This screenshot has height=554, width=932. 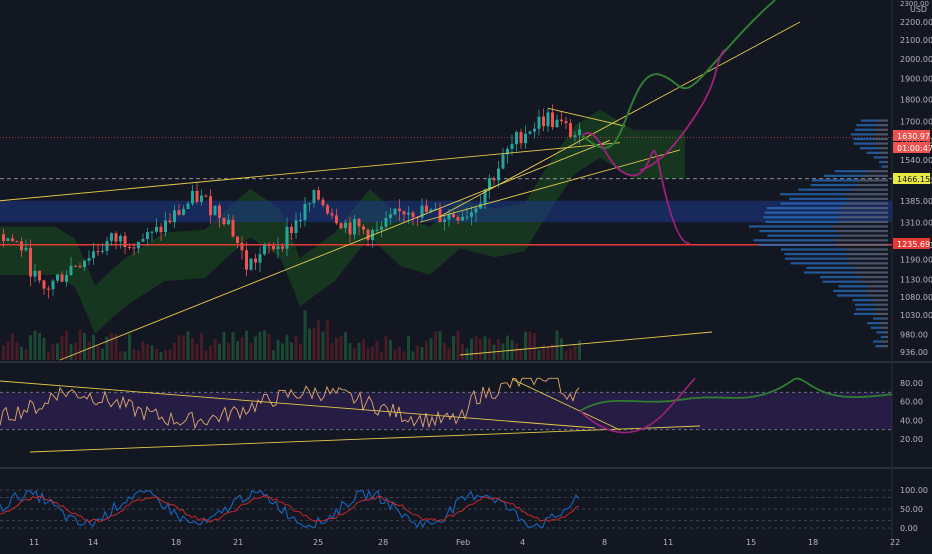 What do you see at coordinates (464, 542) in the screenshot?
I see `time-axis: 11 14 18 21 25 28 Feb 4 8 11 15 18 22` at bounding box center [464, 542].